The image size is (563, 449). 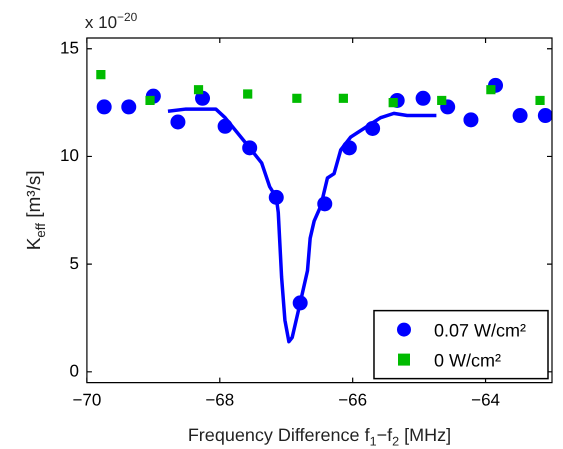 What do you see at coordinates (219, 400) in the screenshot?
I see `x-tick-label: −68` at bounding box center [219, 400].